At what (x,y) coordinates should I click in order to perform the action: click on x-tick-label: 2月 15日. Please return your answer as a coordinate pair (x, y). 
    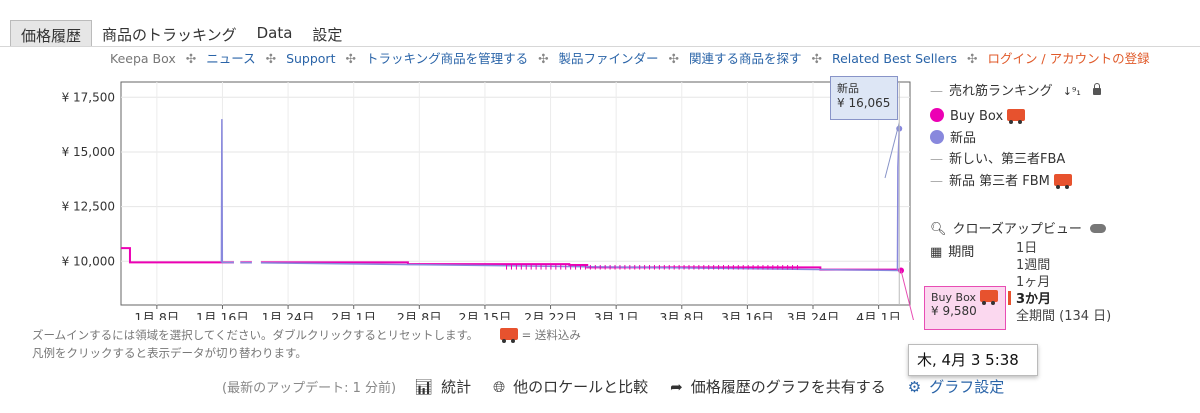
    Looking at the image, I should click on (485, 315).